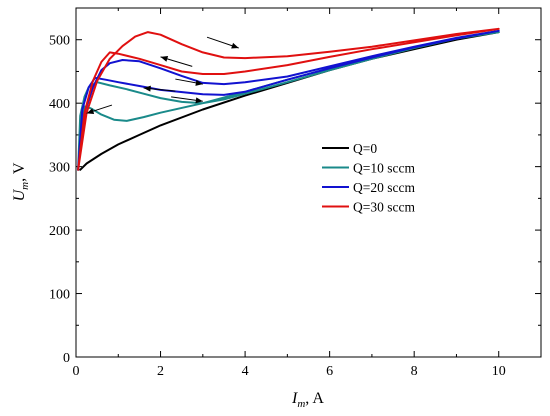 The height and width of the screenshot is (416, 550). What do you see at coordinates (329, 371) in the screenshot?
I see `x-tick-label: 6` at bounding box center [329, 371].